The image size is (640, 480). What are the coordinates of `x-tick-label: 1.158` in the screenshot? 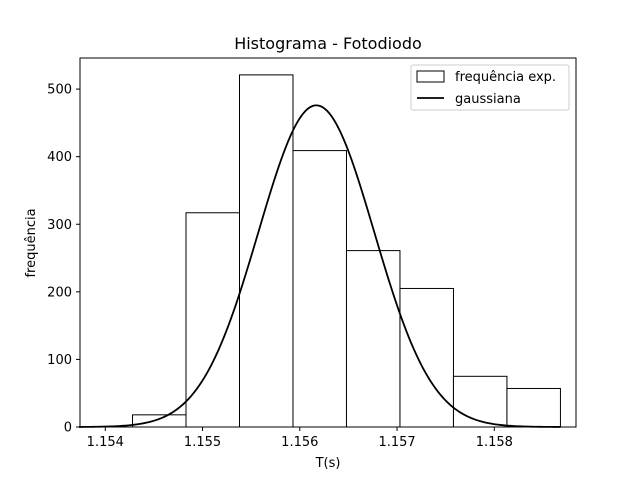 It's located at (494, 442).